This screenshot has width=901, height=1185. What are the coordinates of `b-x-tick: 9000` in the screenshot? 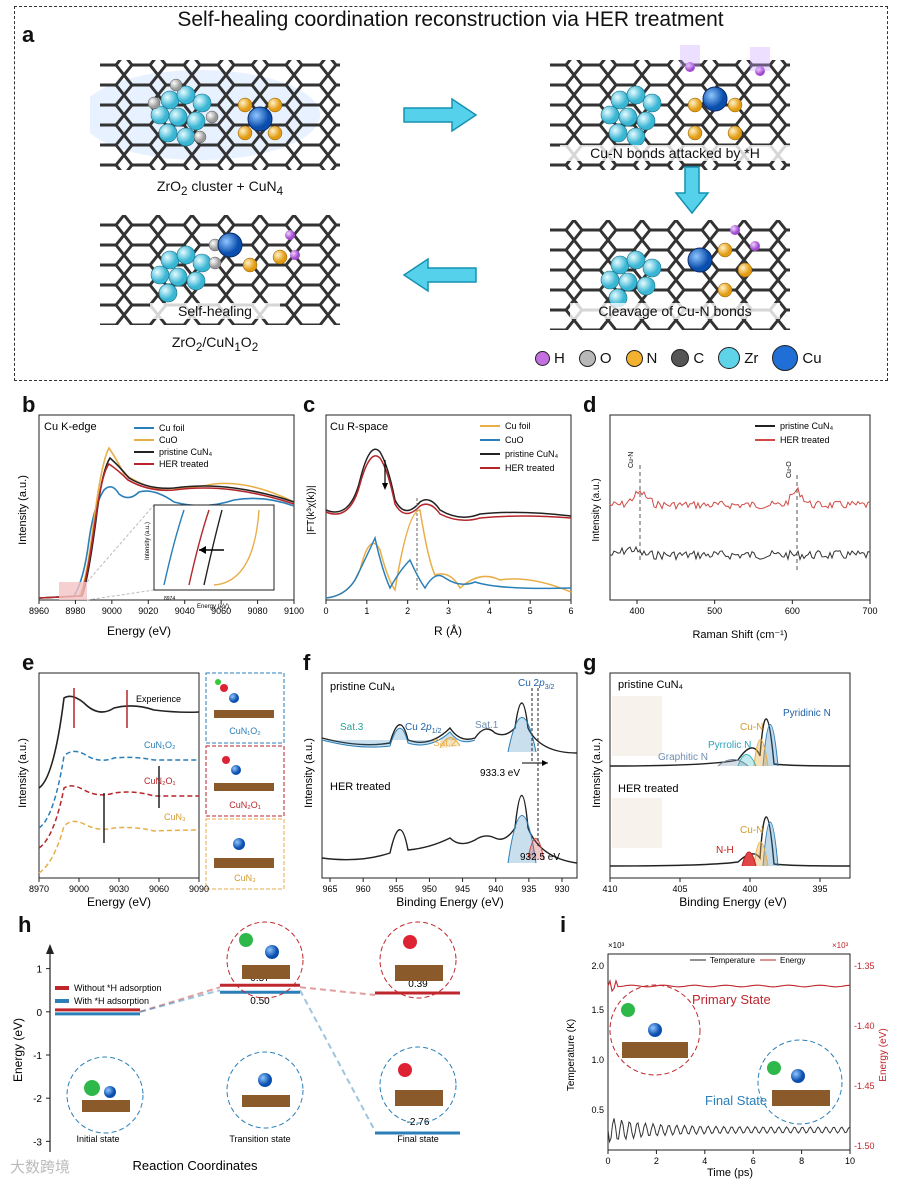 It's located at (112, 611).